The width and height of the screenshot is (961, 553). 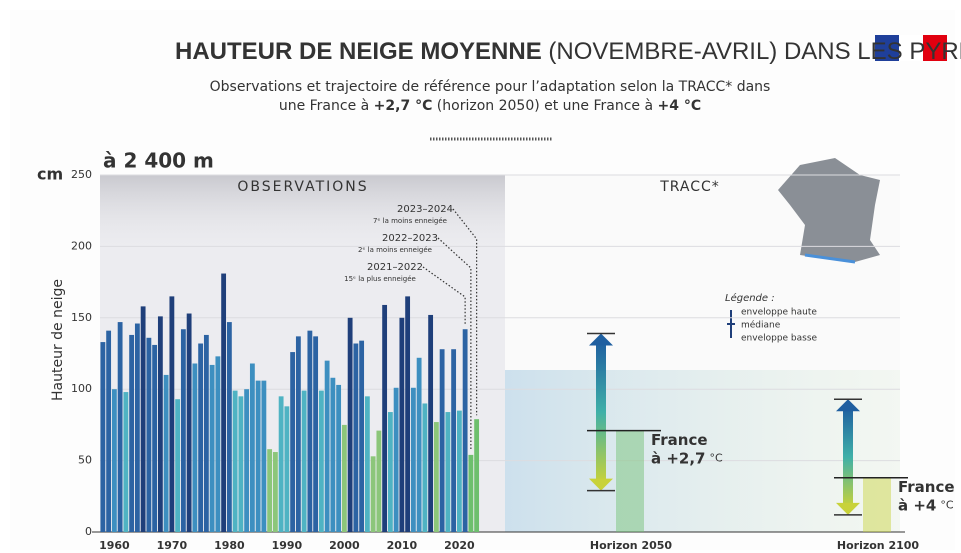 What do you see at coordinates (911, 48) in the screenshot?
I see `flag` at bounding box center [911, 48].